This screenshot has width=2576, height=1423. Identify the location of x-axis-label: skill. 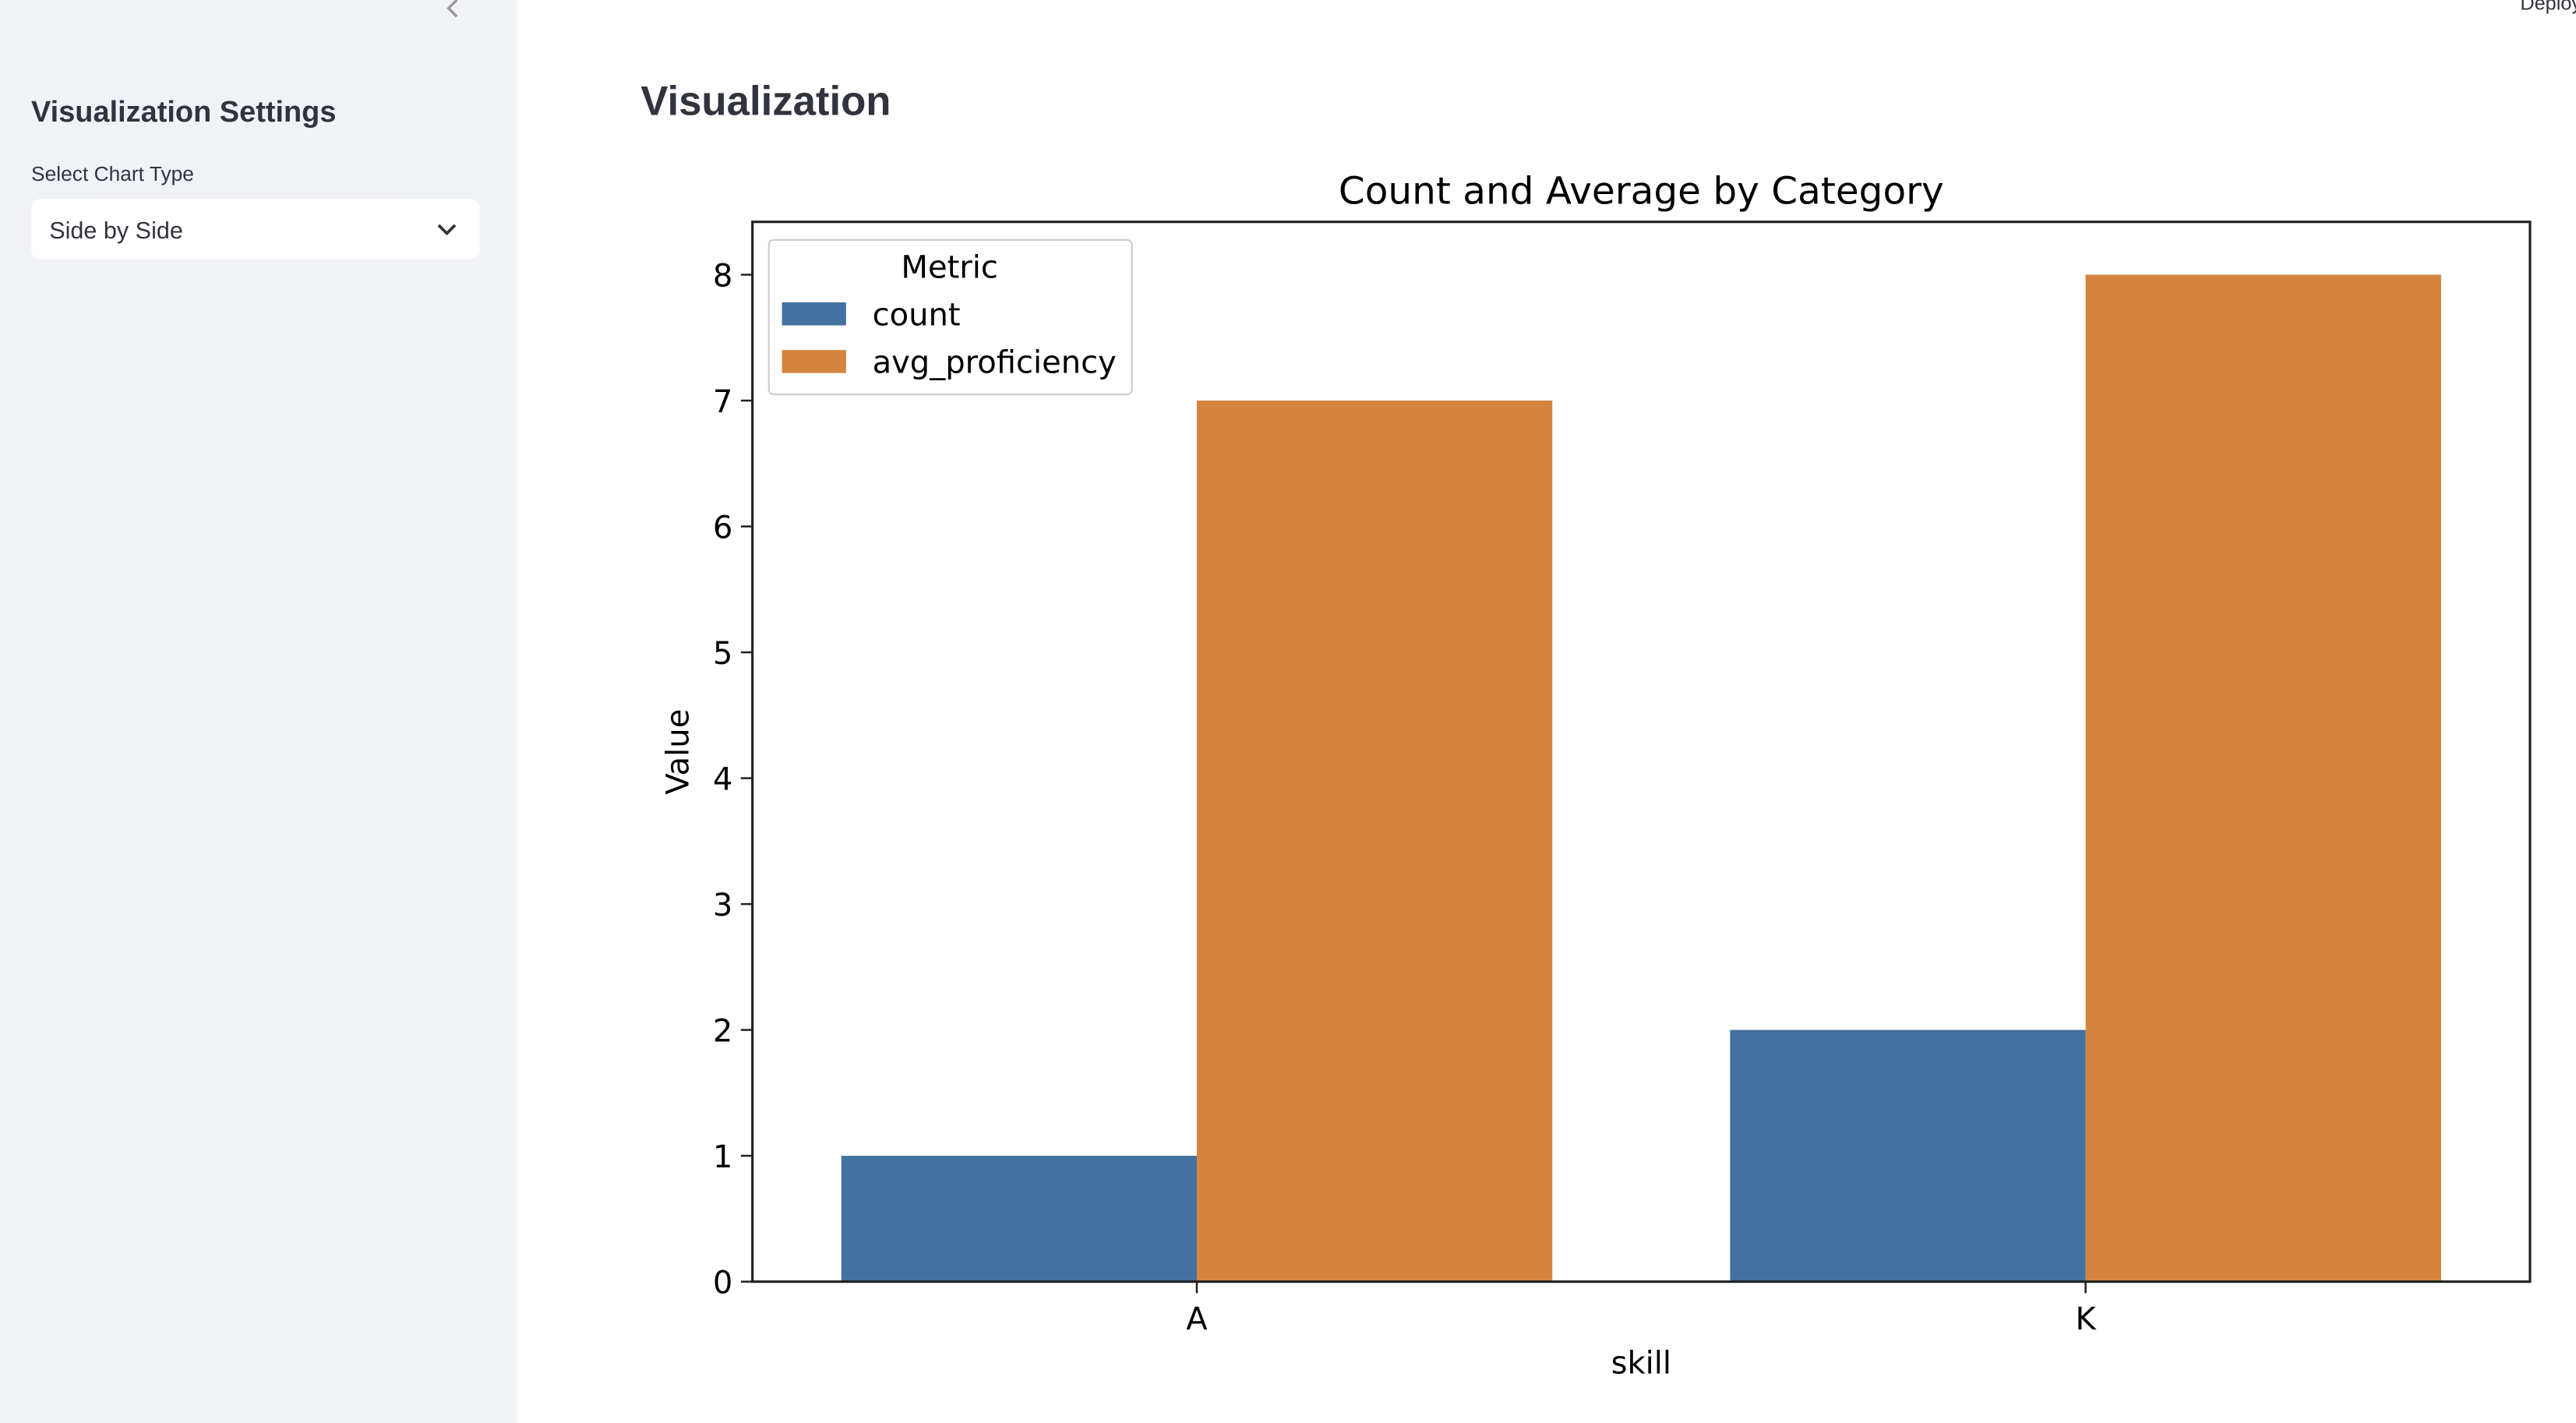
(1641, 1364).